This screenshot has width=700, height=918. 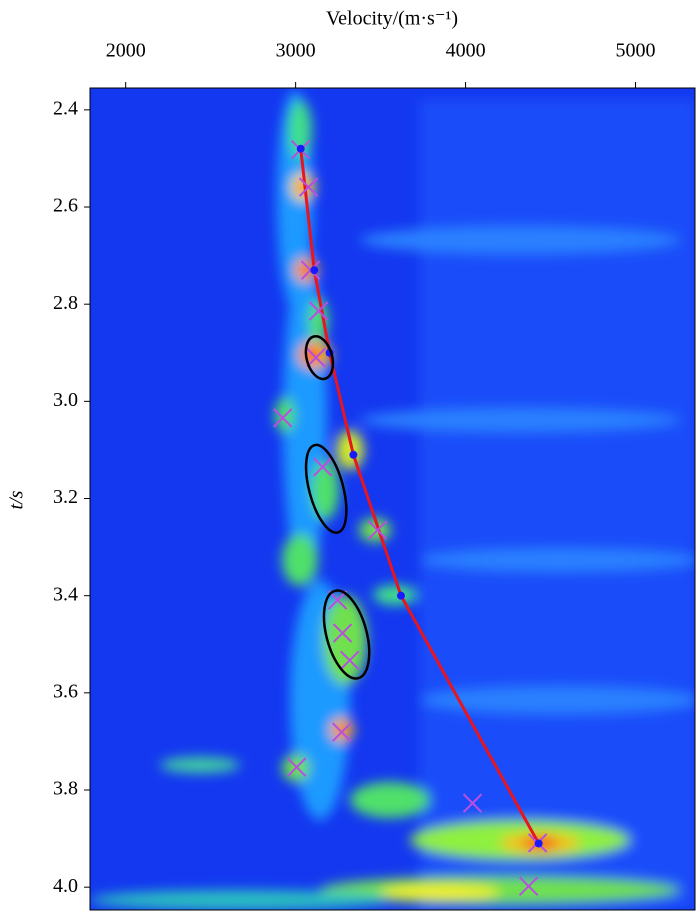 What do you see at coordinates (65, 303) in the screenshot?
I see `y-tick-label: 2.8` at bounding box center [65, 303].